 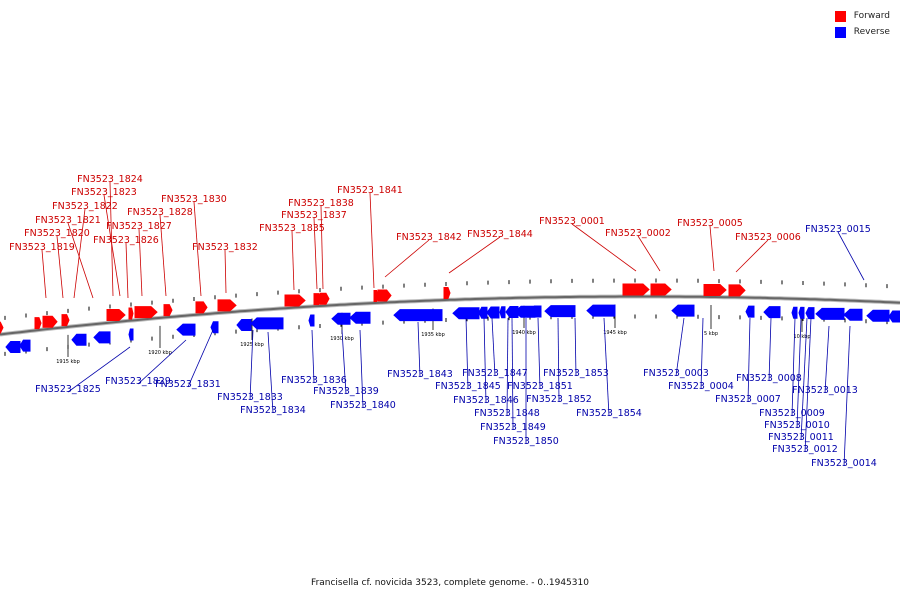 What do you see at coordinates (450, 315) in the screenshot?
I see `backbone-line` at bounding box center [450, 315].